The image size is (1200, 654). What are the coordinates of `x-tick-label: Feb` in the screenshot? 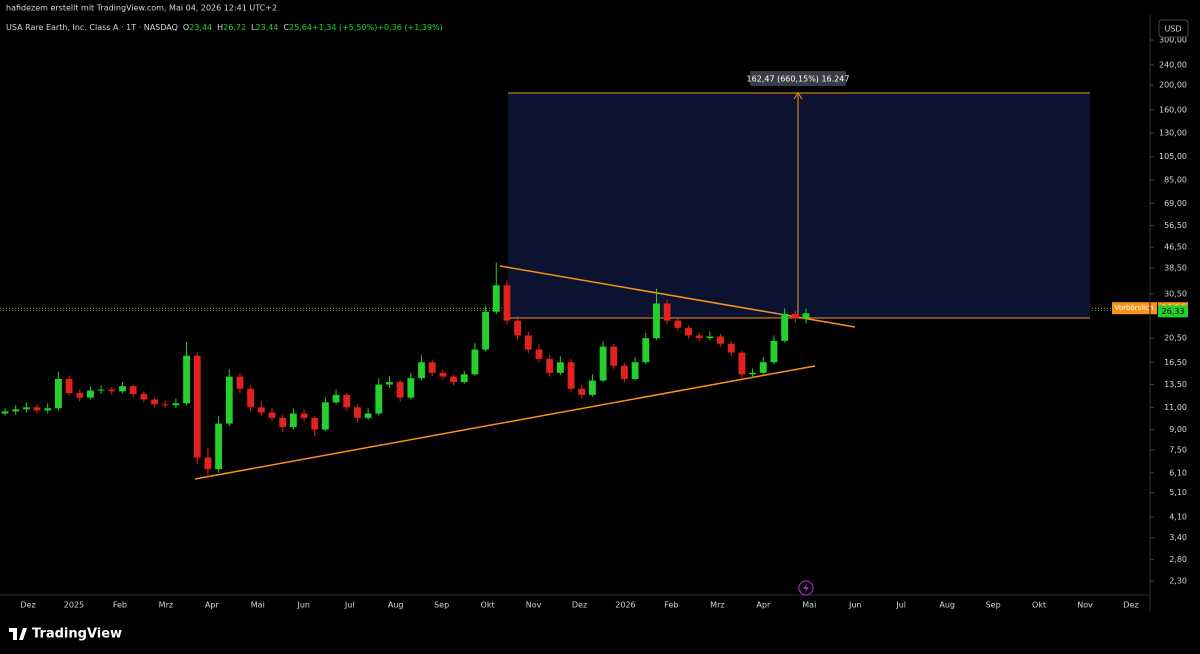 It's located at (120, 605).